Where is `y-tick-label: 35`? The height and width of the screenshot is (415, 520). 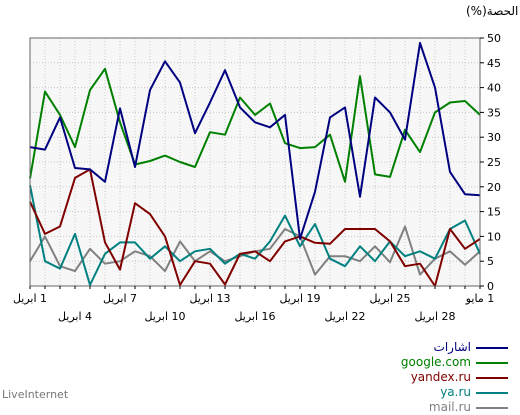 y-tick-label: 35 is located at coordinates (494, 112).